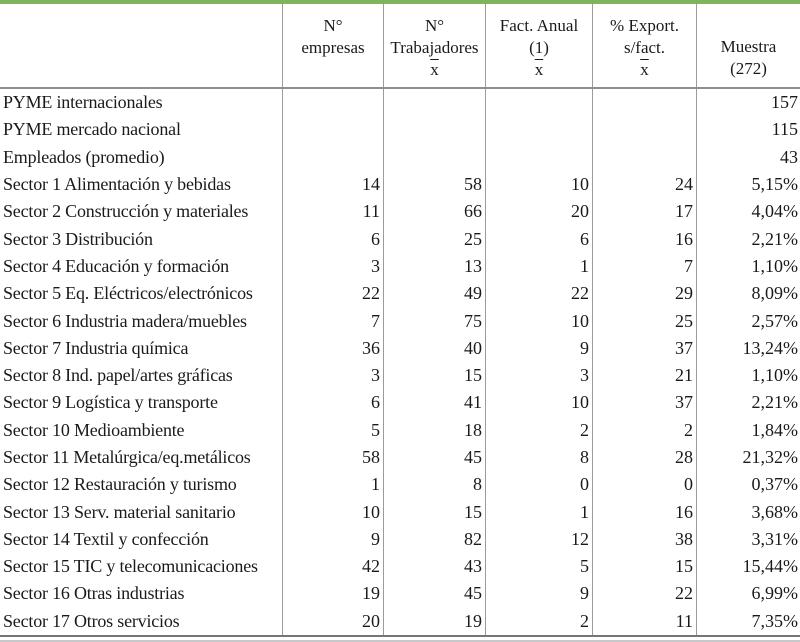  What do you see at coordinates (141, 375) in the screenshot?
I see `row-label: Sector 8 Ind. papel/artes gráficas` at bounding box center [141, 375].